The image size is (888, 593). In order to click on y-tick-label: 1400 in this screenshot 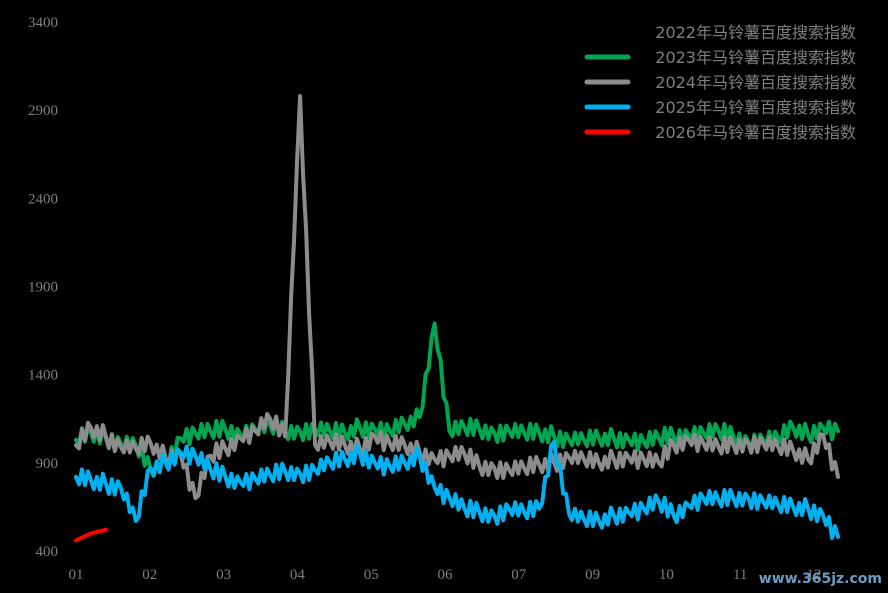, I will do `click(43, 376)`.